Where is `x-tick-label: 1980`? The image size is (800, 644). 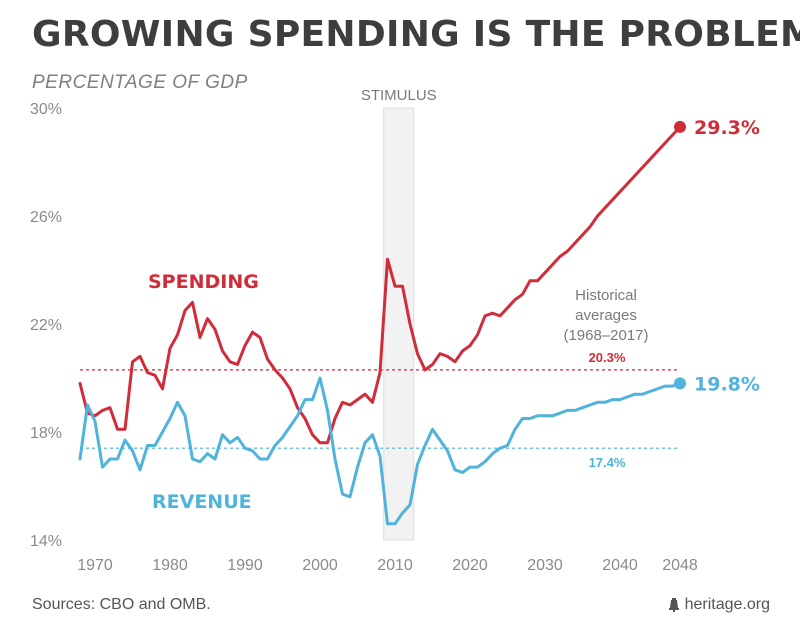
x-tick-label: 1980 is located at coordinates (170, 565).